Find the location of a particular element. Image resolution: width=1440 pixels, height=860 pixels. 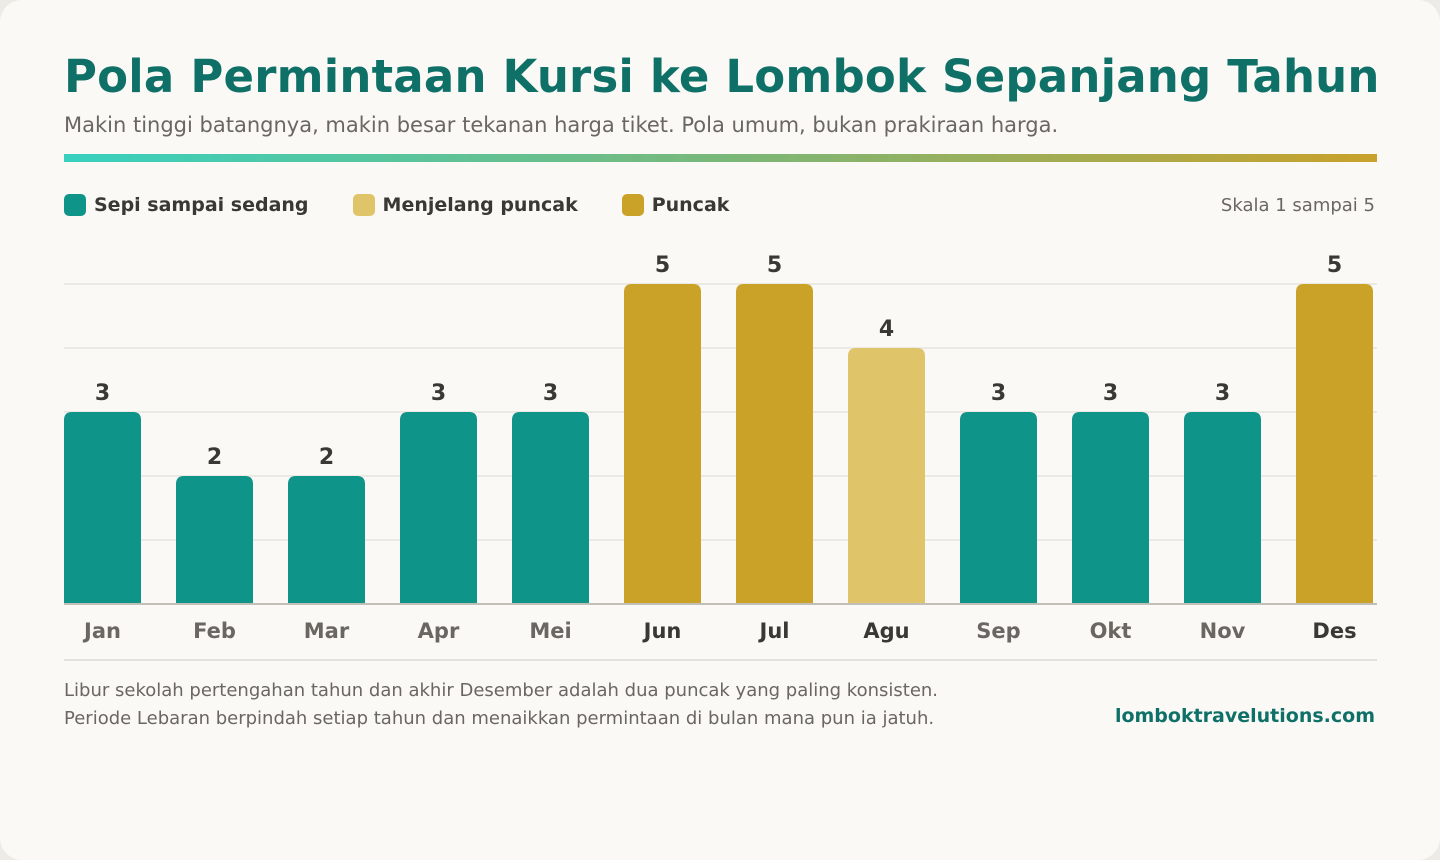

x-tick-label: Jun is located at coordinates (662, 631).